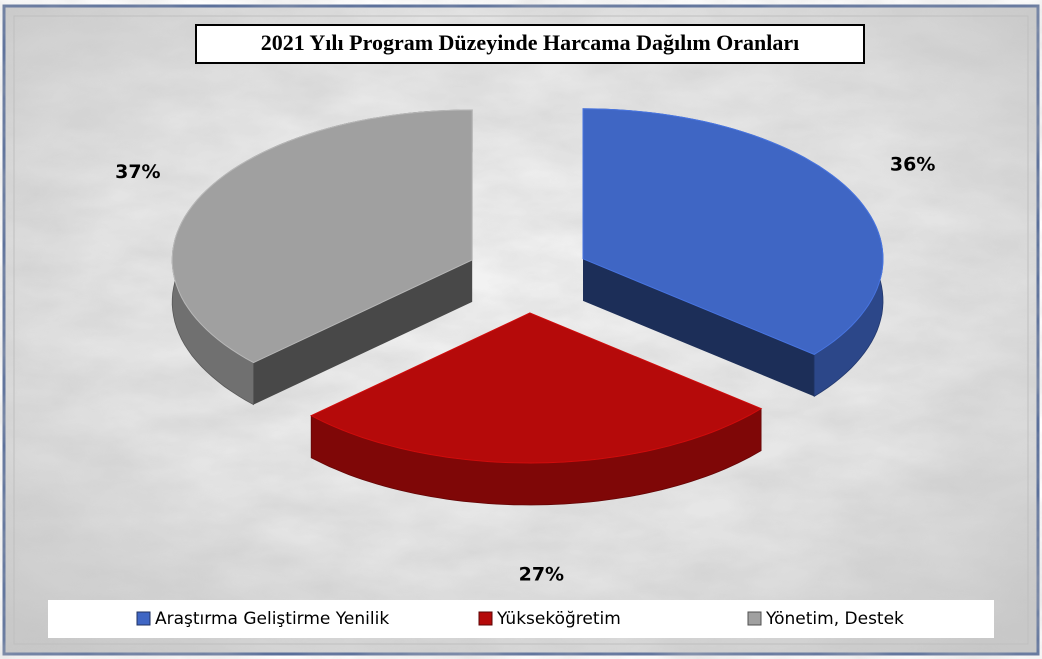 The height and width of the screenshot is (659, 1042). What do you see at coordinates (137, 172) in the screenshot?
I see `data-label: 37%` at bounding box center [137, 172].